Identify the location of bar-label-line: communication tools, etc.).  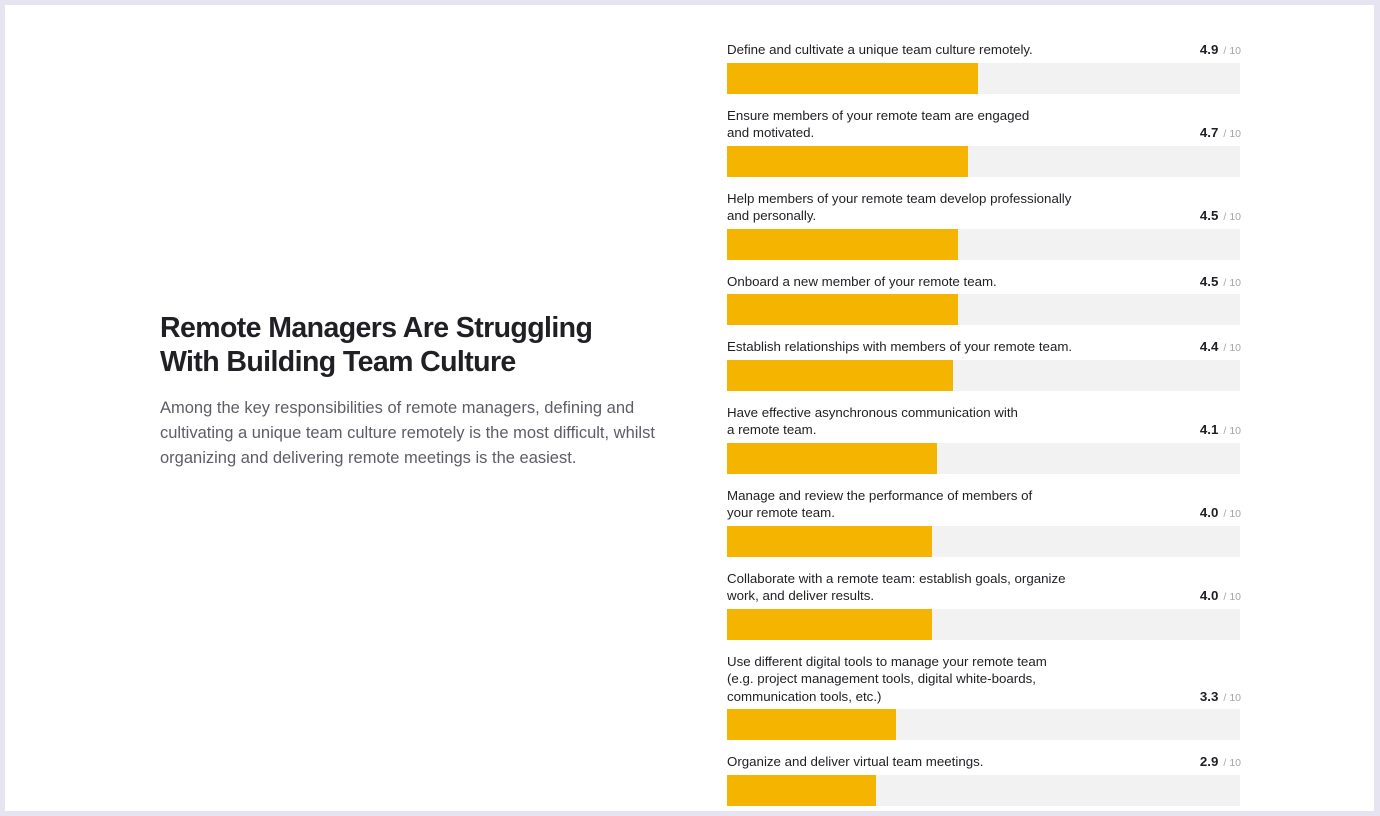
(804, 696).